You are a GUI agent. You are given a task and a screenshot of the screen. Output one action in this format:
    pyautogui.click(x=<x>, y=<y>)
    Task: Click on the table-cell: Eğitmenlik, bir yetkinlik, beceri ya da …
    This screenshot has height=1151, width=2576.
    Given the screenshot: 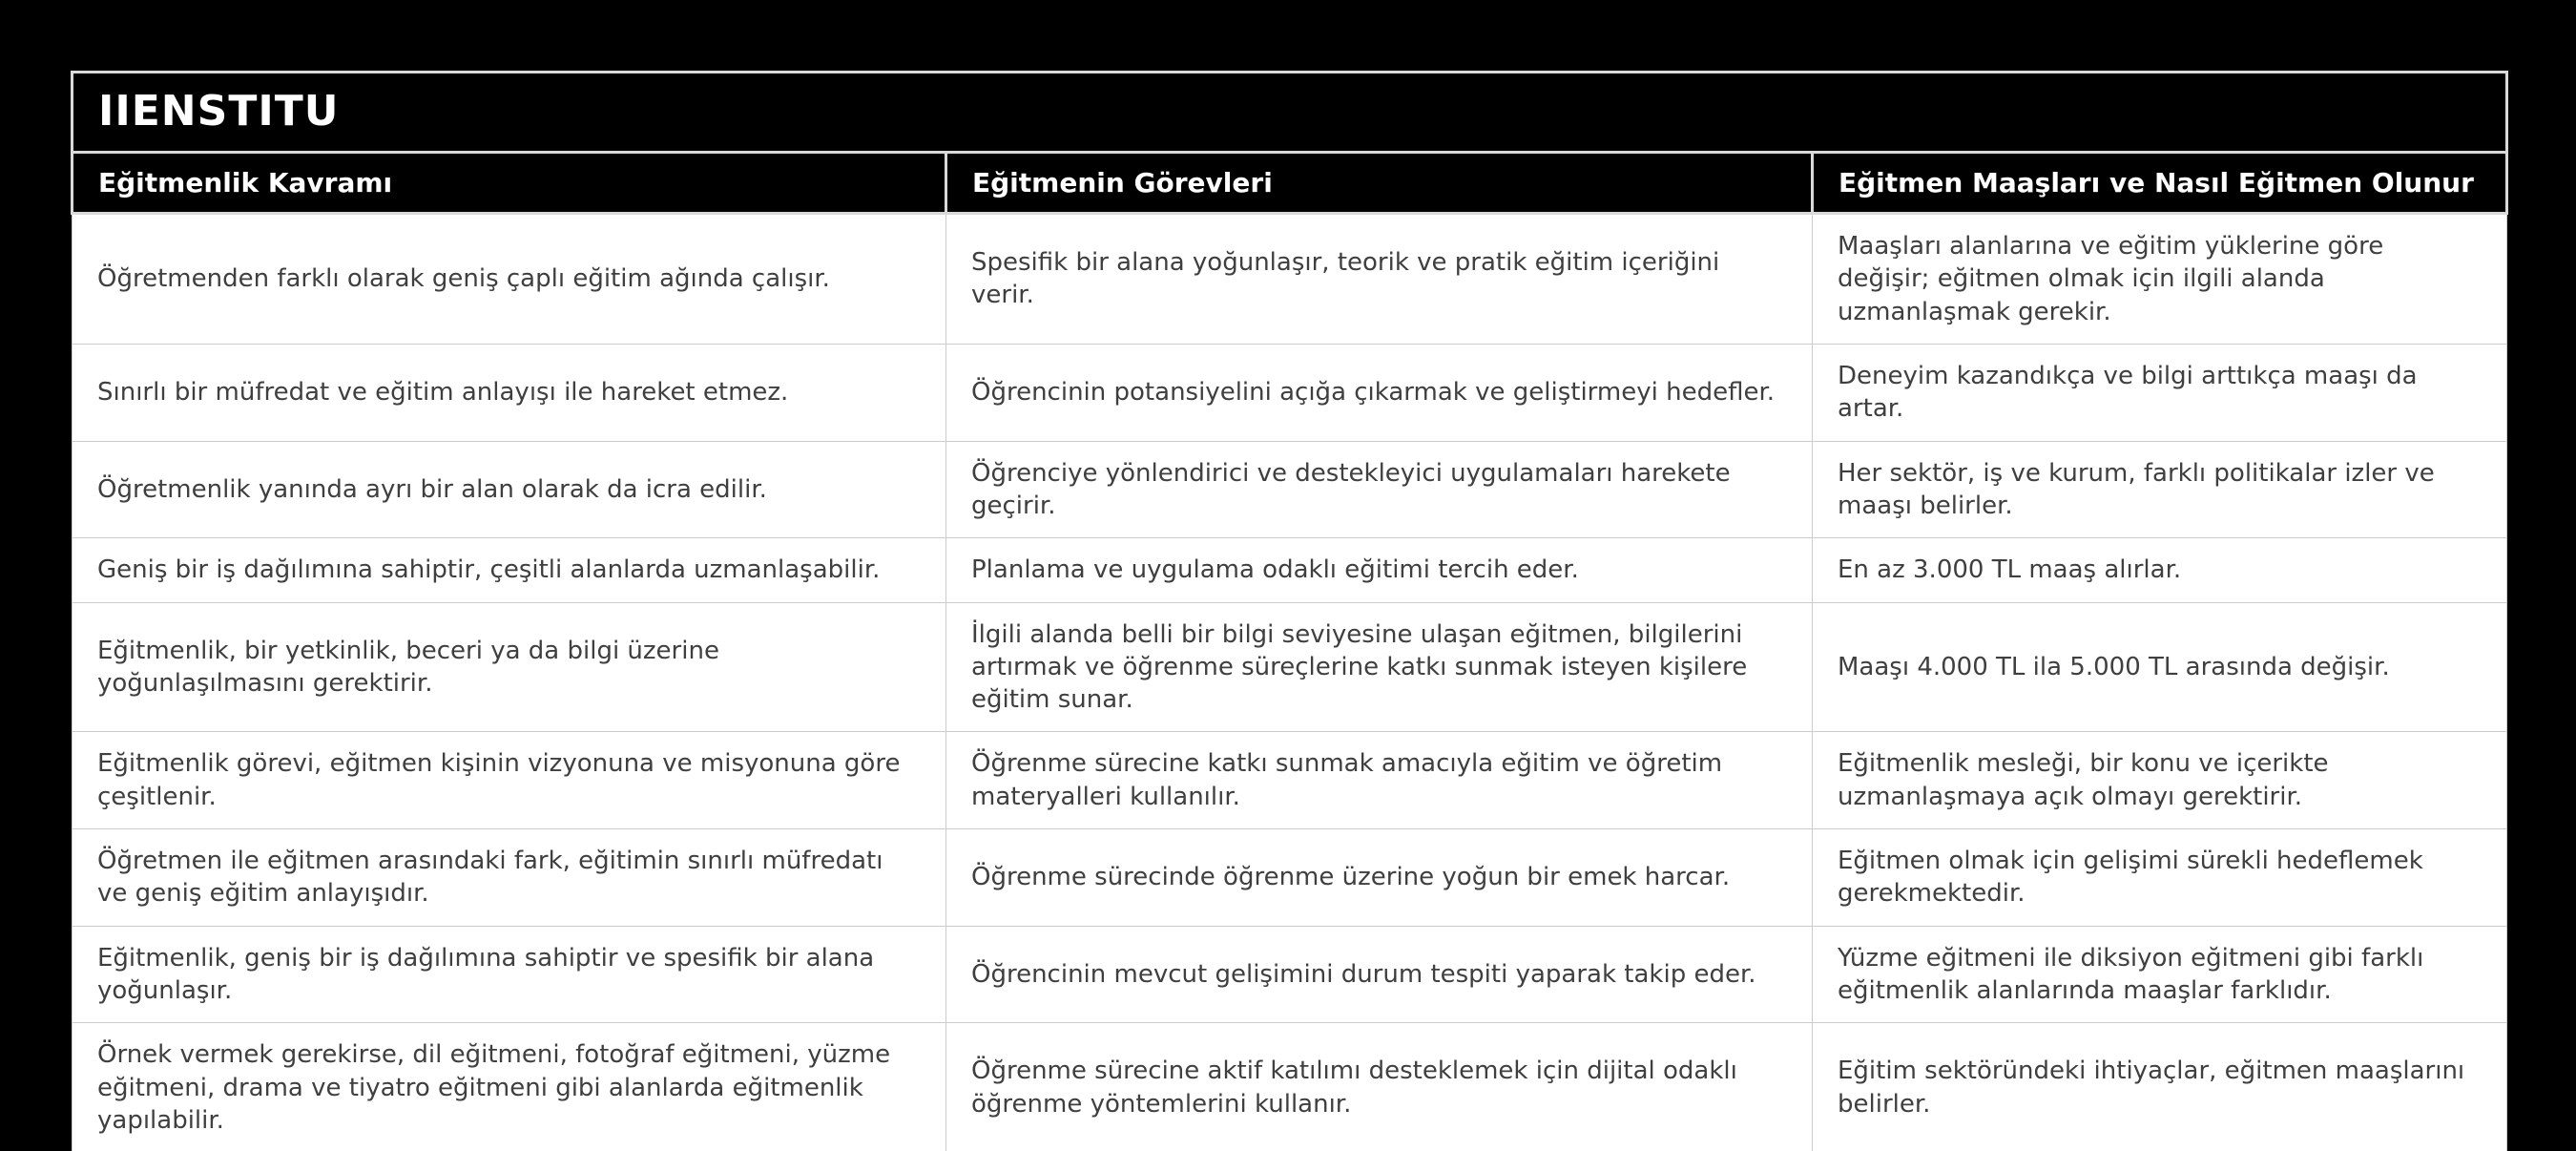 What is the action you would take?
    pyautogui.click(x=509, y=667)
    